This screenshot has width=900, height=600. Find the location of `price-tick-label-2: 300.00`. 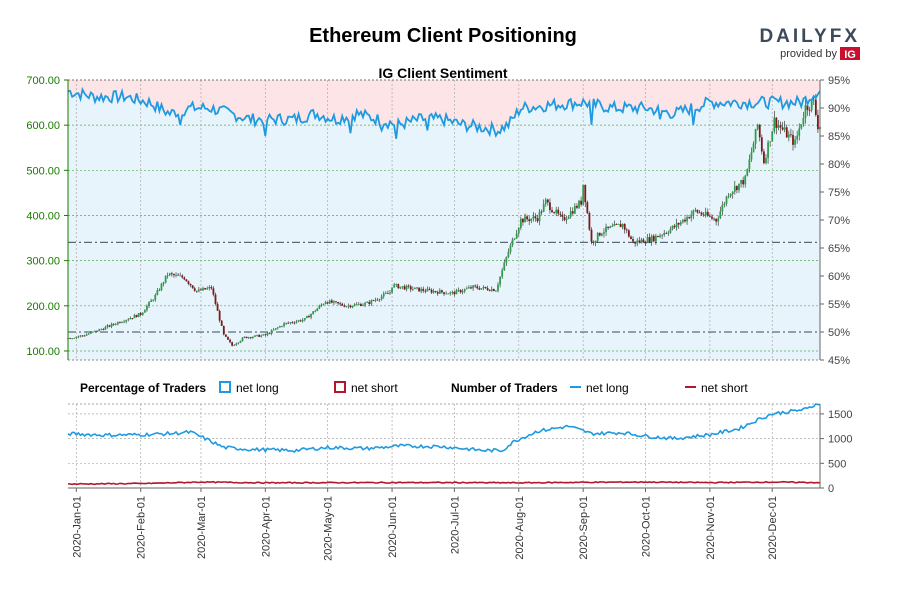

price-tick-label-2: 300.00 is located at coordinates (43, 262).